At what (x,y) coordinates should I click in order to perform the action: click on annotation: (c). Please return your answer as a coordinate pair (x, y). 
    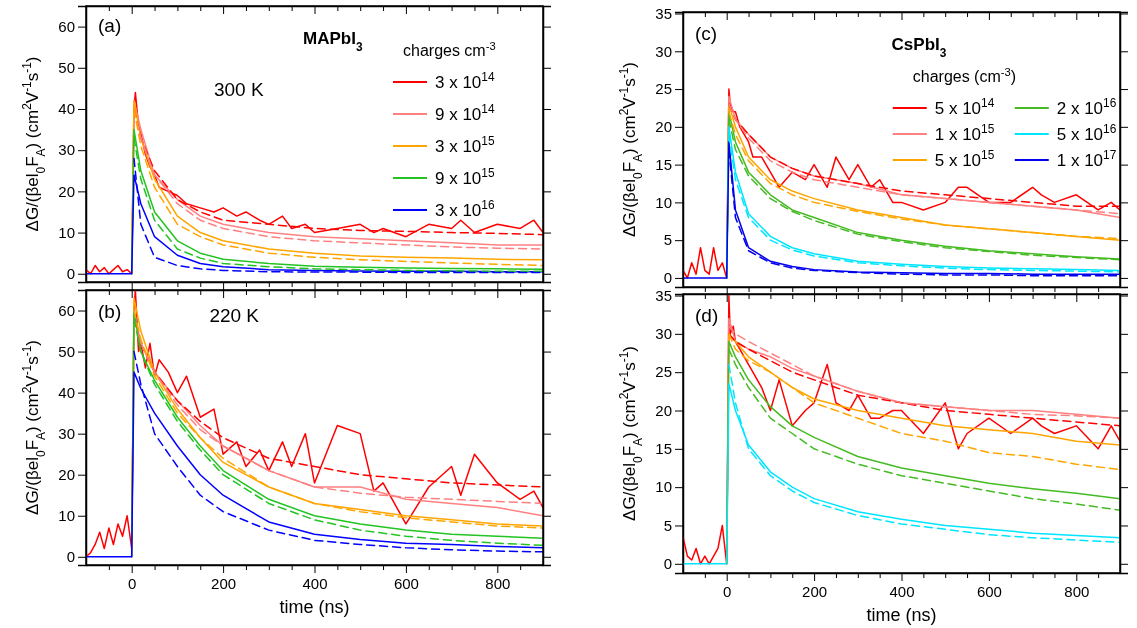
    Looking at the image, I should click on (706, 33).